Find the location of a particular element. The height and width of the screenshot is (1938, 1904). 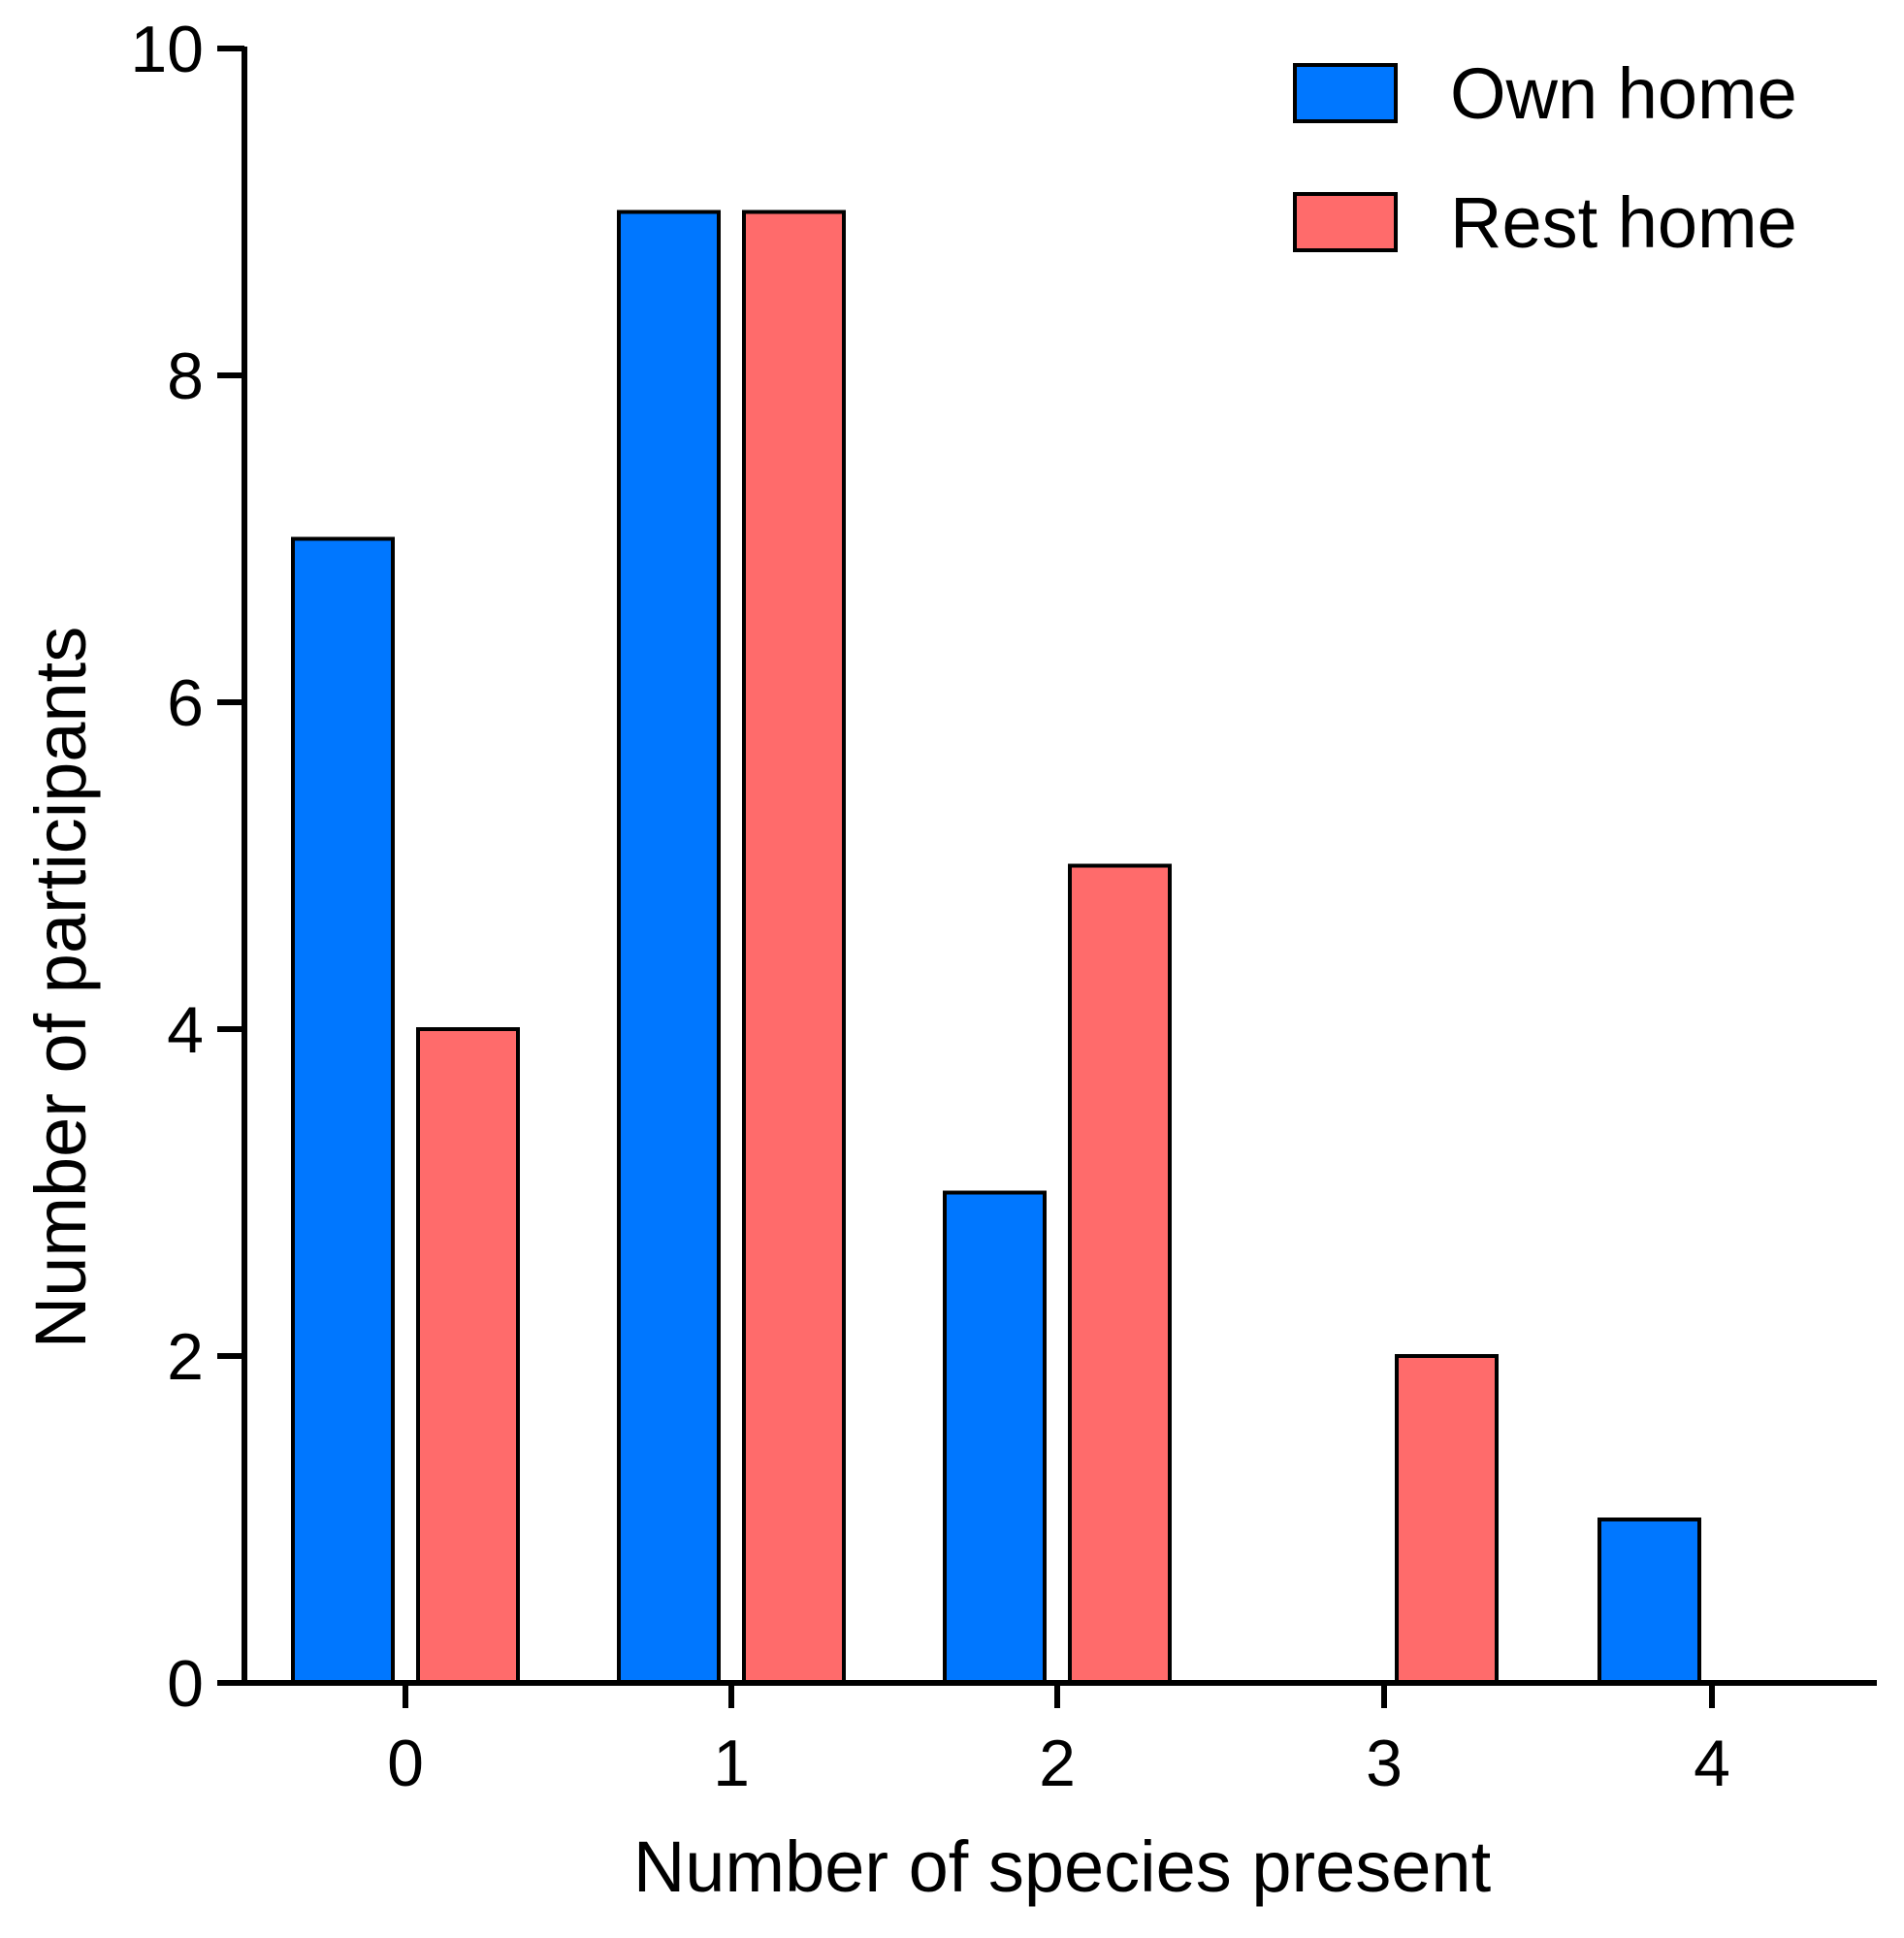

y-tick-label-0: 0 is located at coordinates (185, 1684).